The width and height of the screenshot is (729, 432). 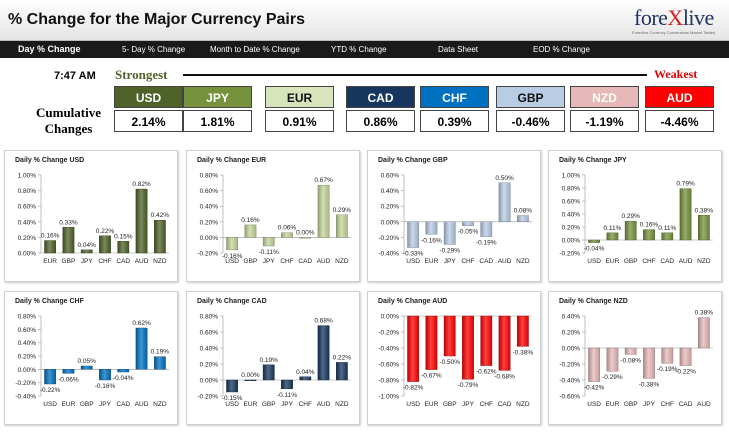 I want to click on cumulative-value-usd: 2.14%, so click(x=148, y=121).